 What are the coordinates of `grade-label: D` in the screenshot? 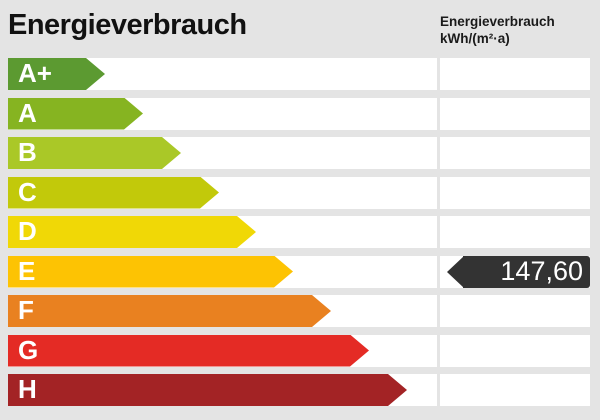 It's located at (27, 231).